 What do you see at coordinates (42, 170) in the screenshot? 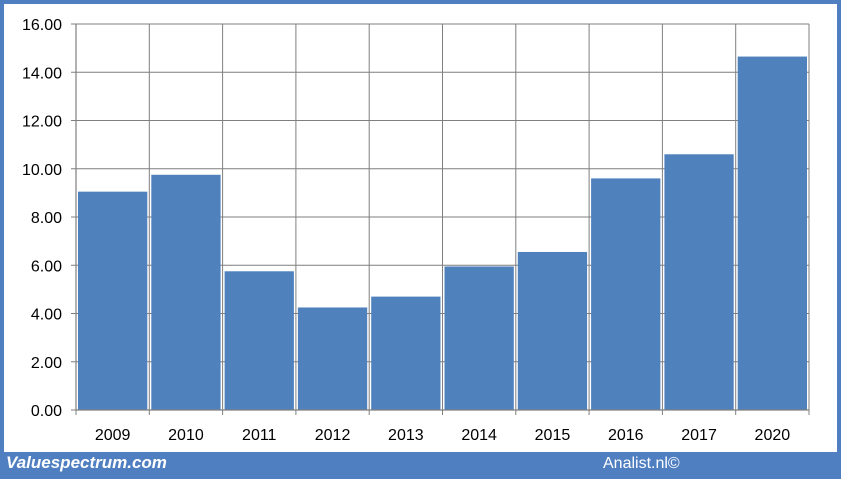
I see `y-tick-label: 10.00` at bounding box center [42, 170].